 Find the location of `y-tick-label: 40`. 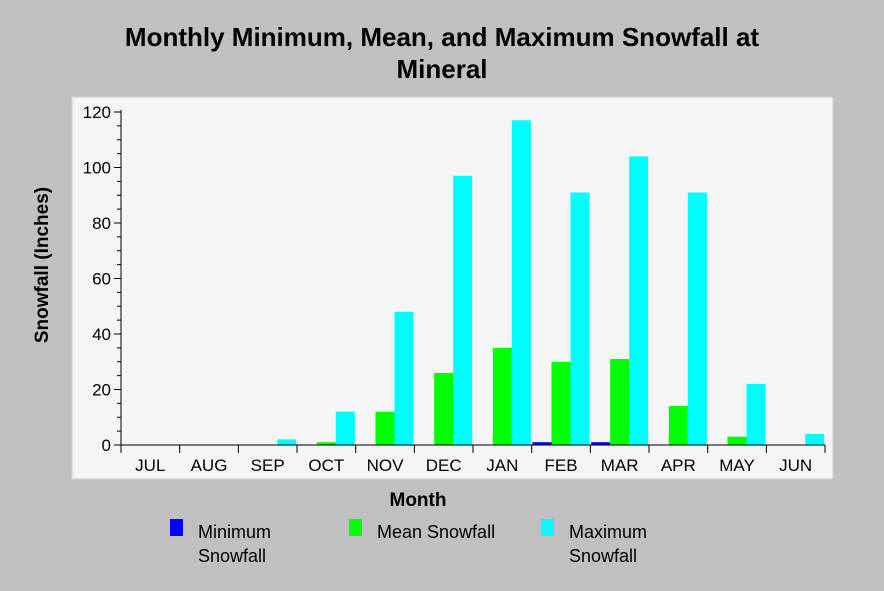

y-tick-label: 40 is located at coordinates (101, 334).